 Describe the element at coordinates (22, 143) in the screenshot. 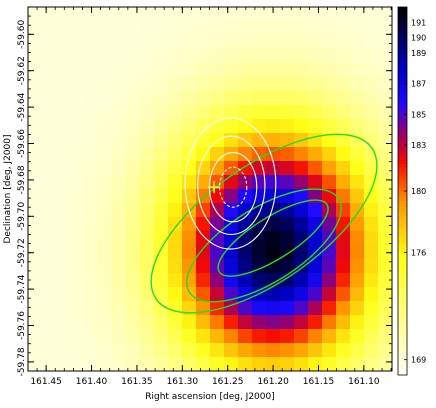

I see `y-tick-label: -59.66` at that location.